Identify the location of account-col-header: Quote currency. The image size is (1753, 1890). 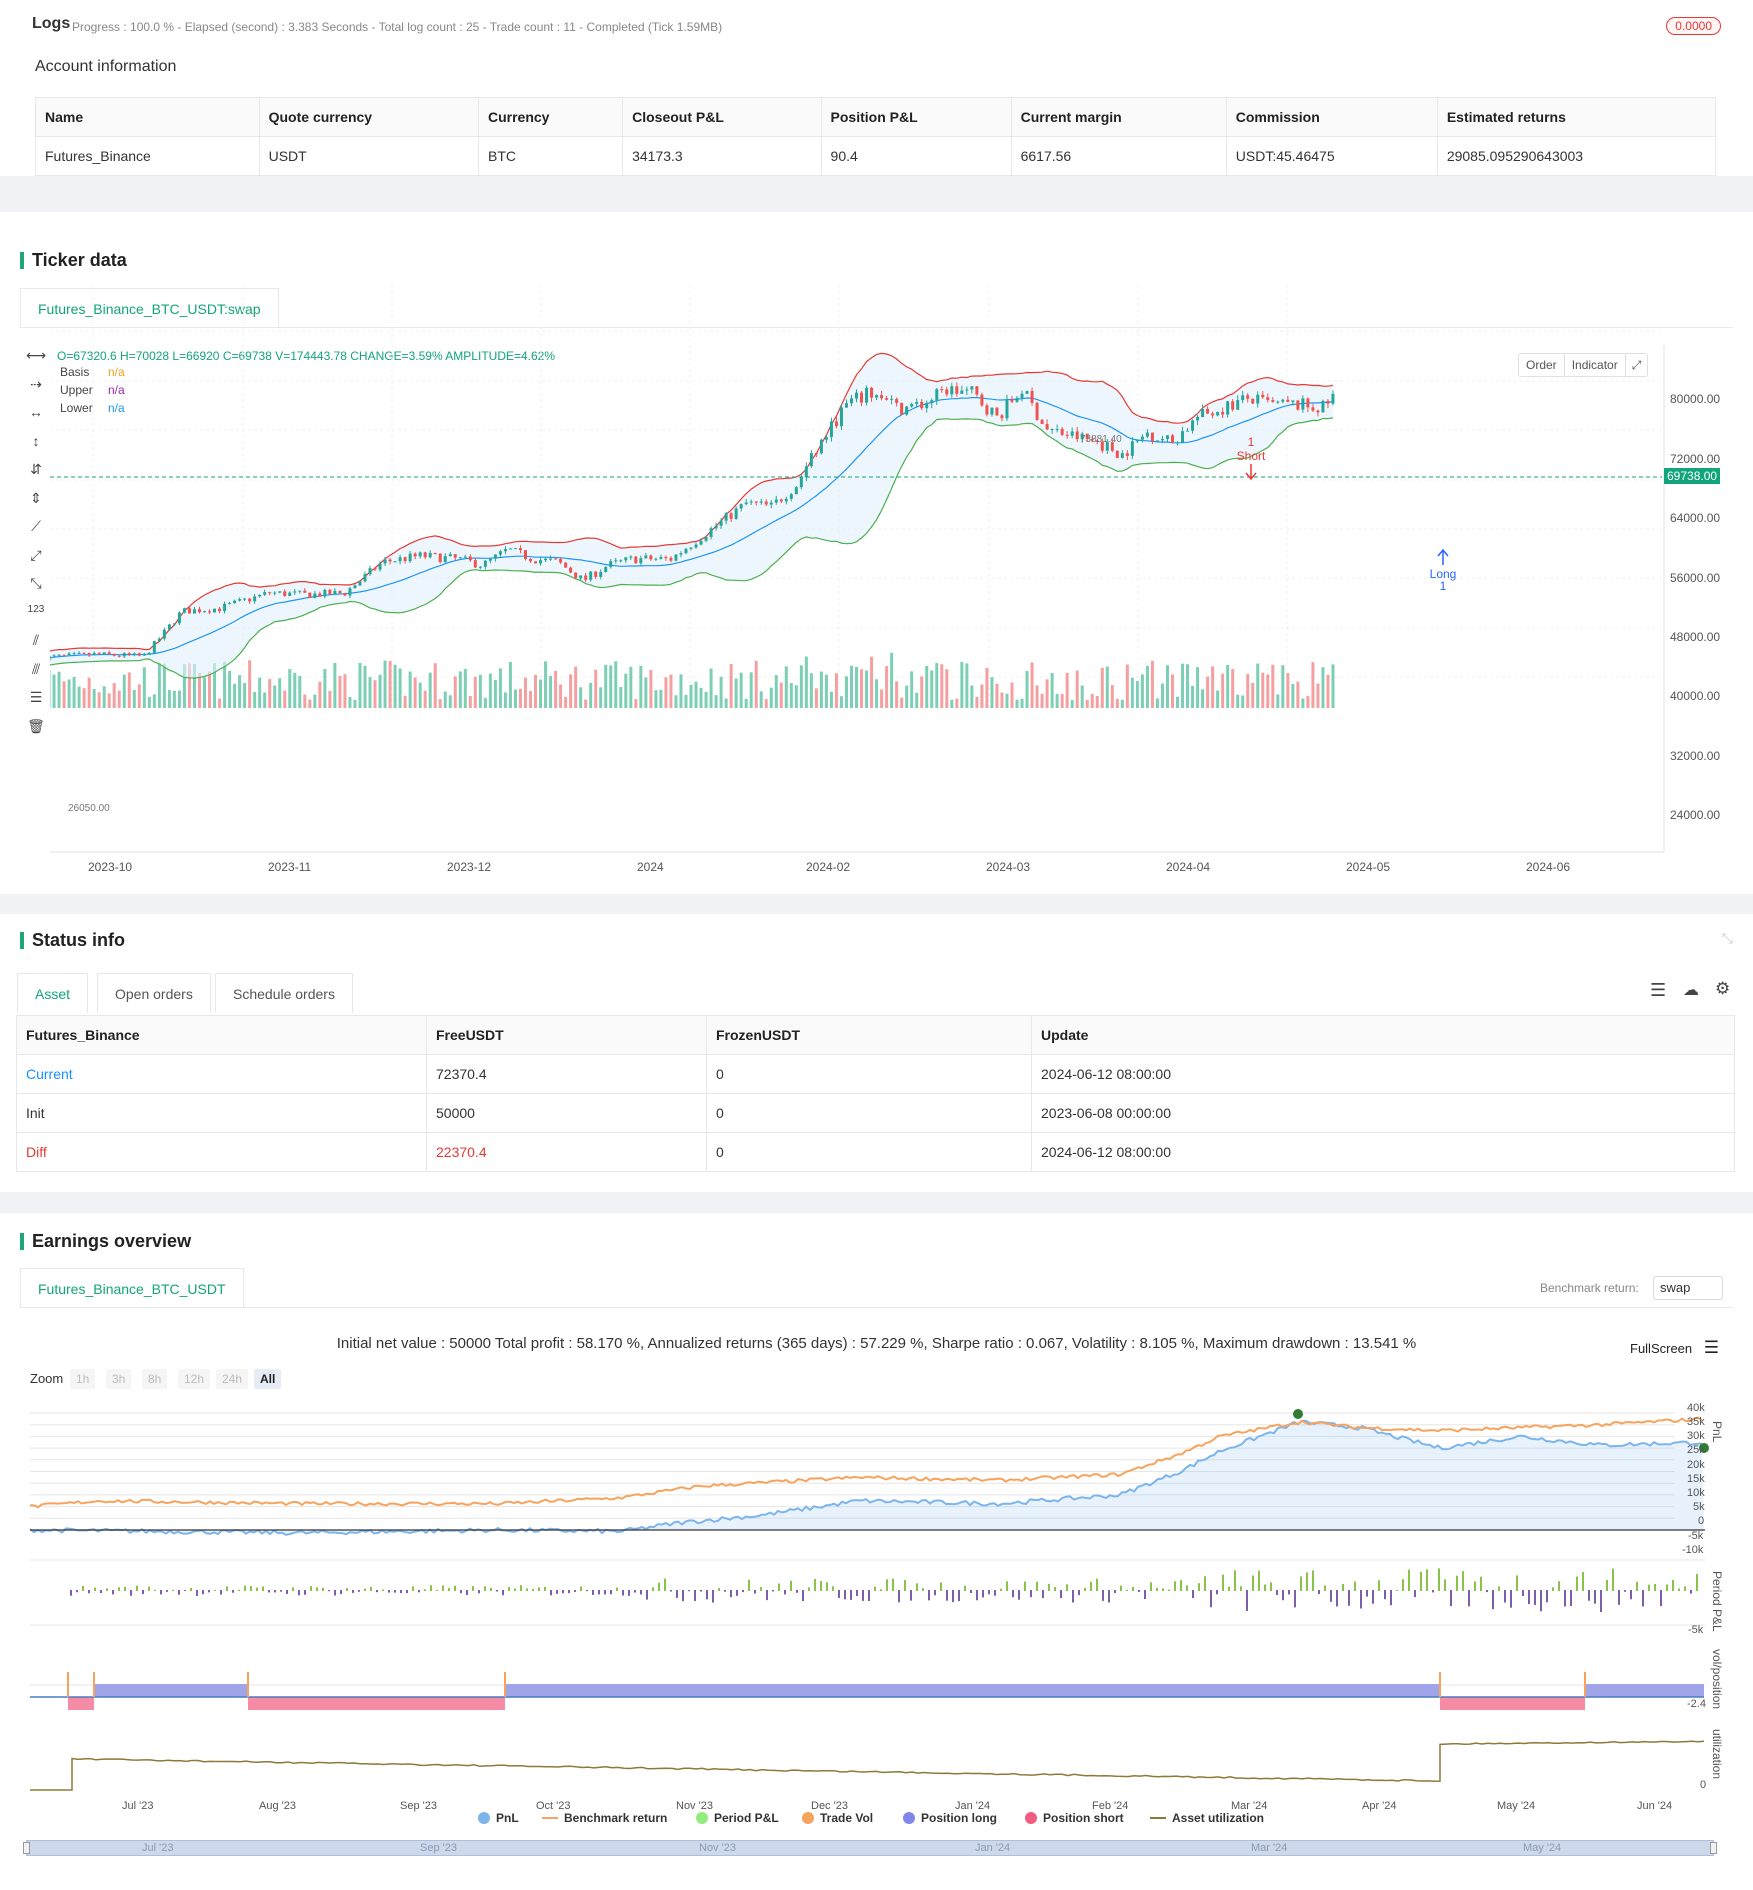
(368, 117).